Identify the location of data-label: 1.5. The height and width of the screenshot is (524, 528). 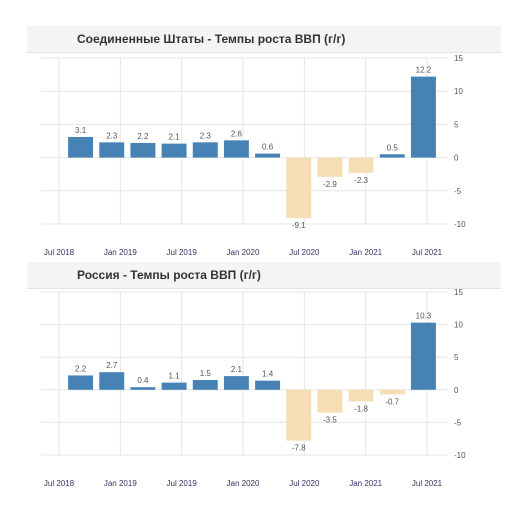
(206, 373).